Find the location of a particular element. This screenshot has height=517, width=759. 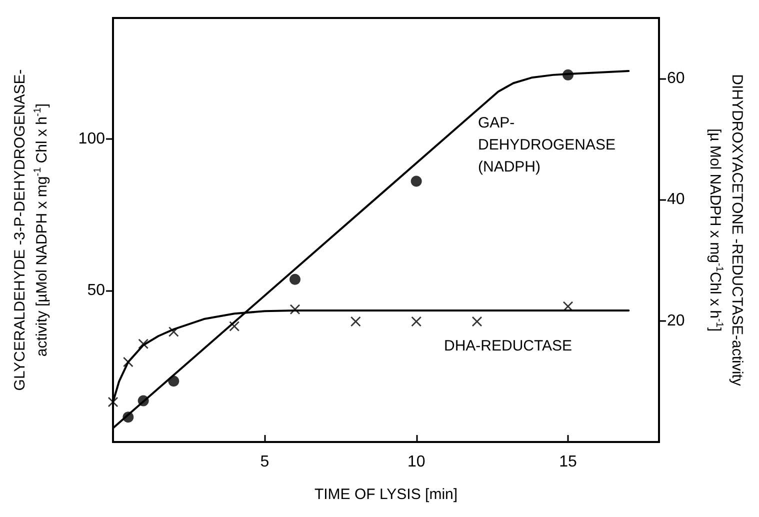

x-tick-label: 15 is located at coordinates (568, 462).